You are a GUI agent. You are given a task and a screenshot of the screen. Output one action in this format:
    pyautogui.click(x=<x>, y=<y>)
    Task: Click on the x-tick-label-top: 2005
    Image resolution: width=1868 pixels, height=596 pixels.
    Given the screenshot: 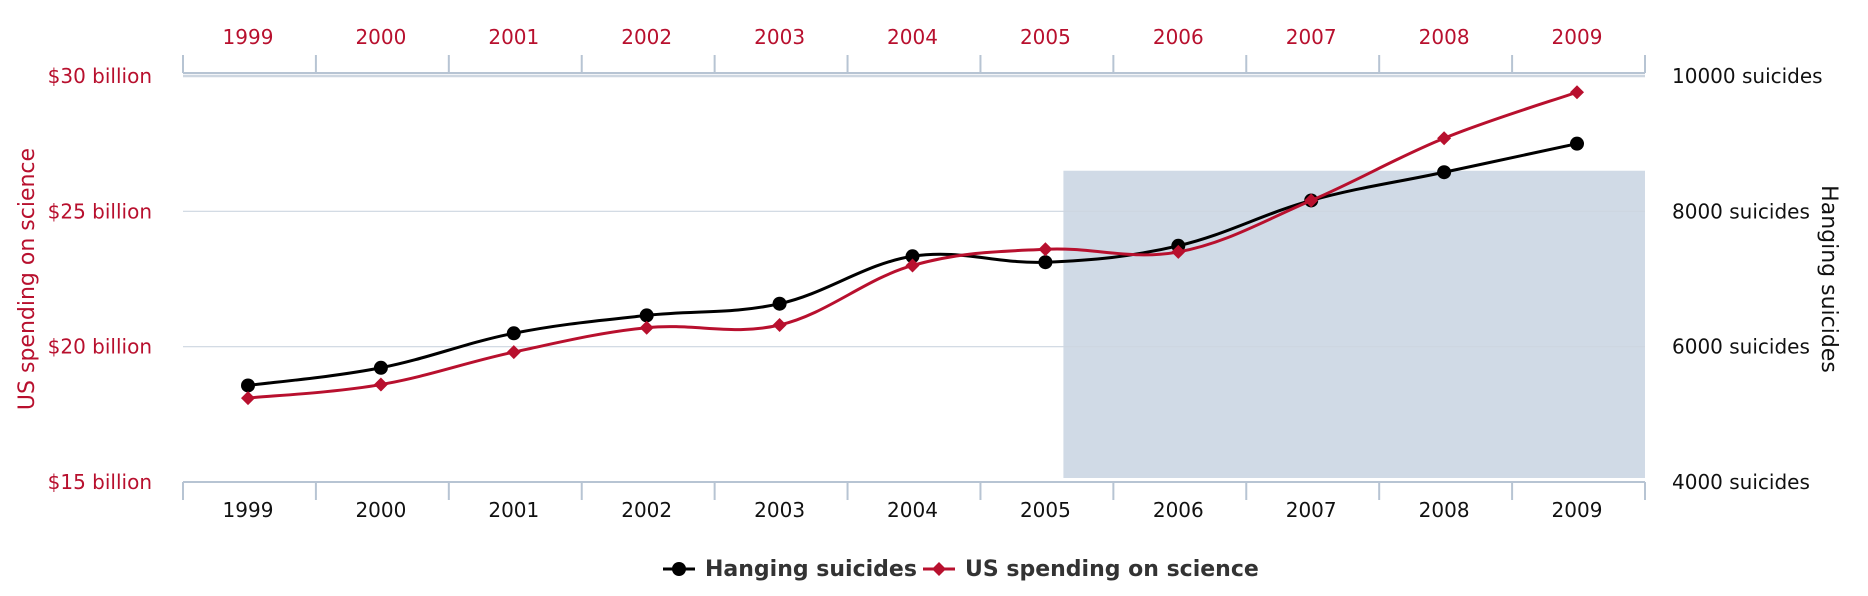 What is the action you would take?
    pyautogui.click(x=1045, y=37)
    